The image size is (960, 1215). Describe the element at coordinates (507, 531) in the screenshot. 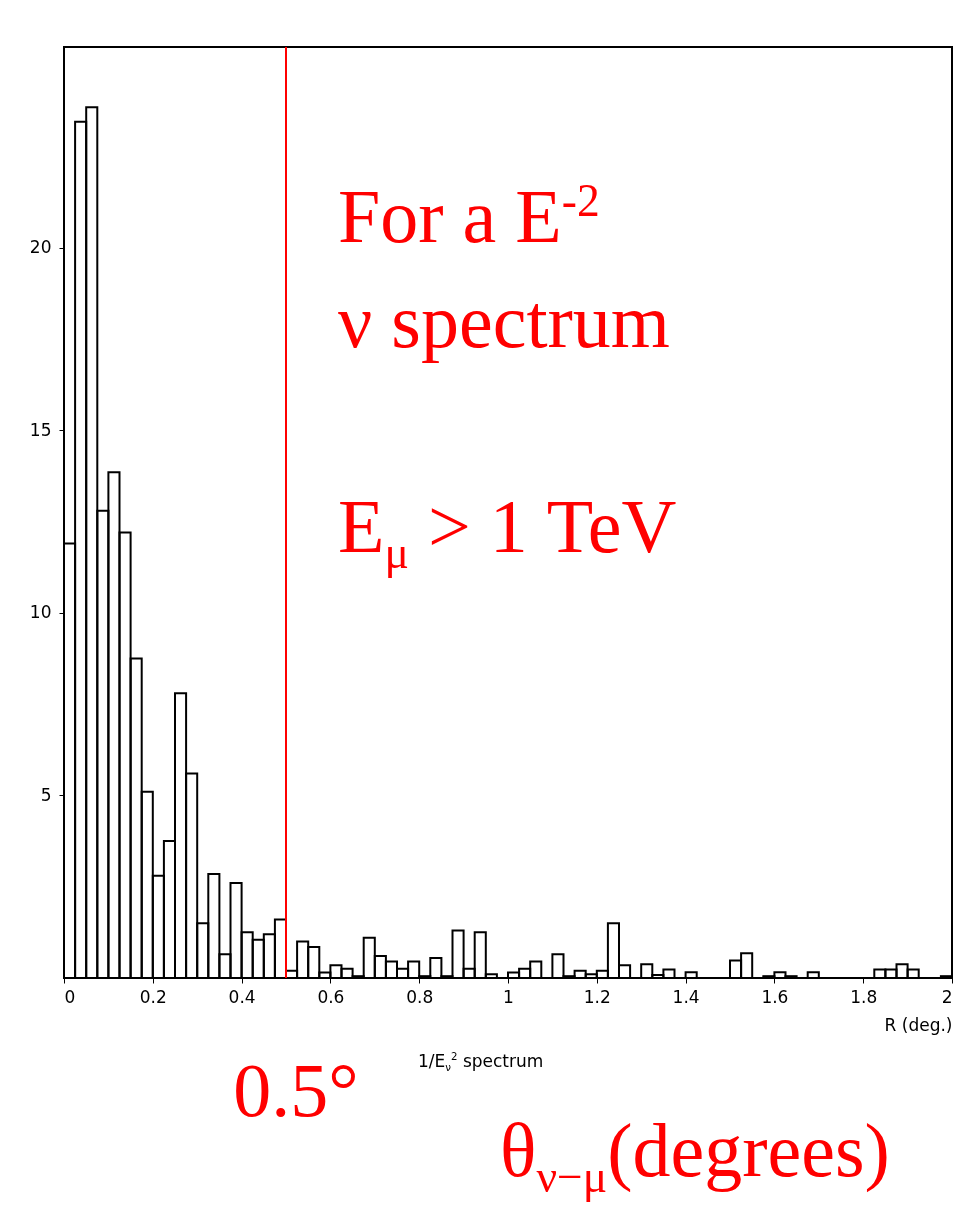

I see `annotation: E$_{μ}$ > 1 TeV` at that location.